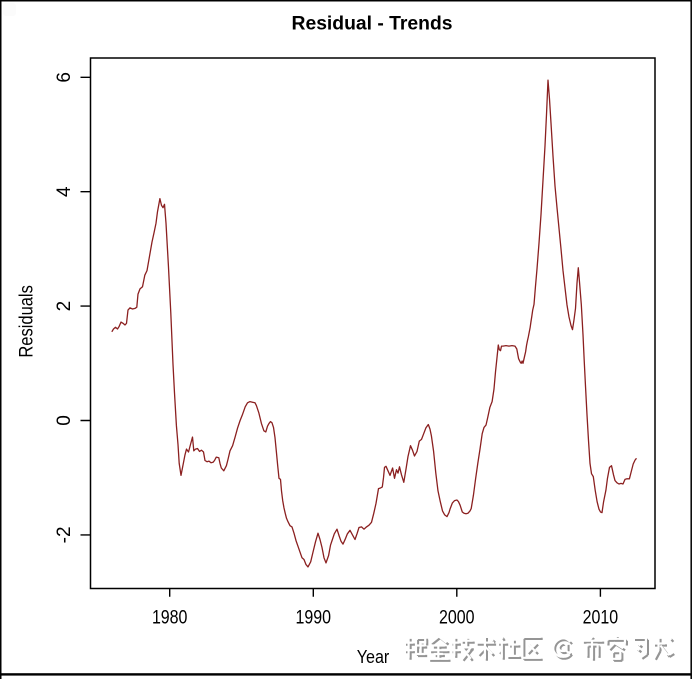  What do you see at coordinates (27, 321) in the screenshot?
I see `svg-text: Residuals` at bounding box center [27, 321].